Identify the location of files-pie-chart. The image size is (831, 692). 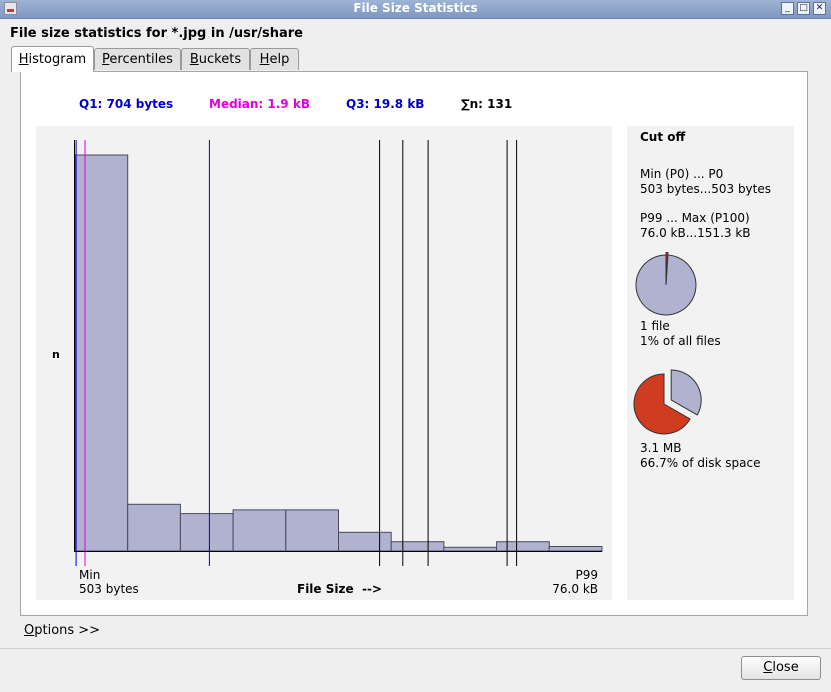
(666, 284).